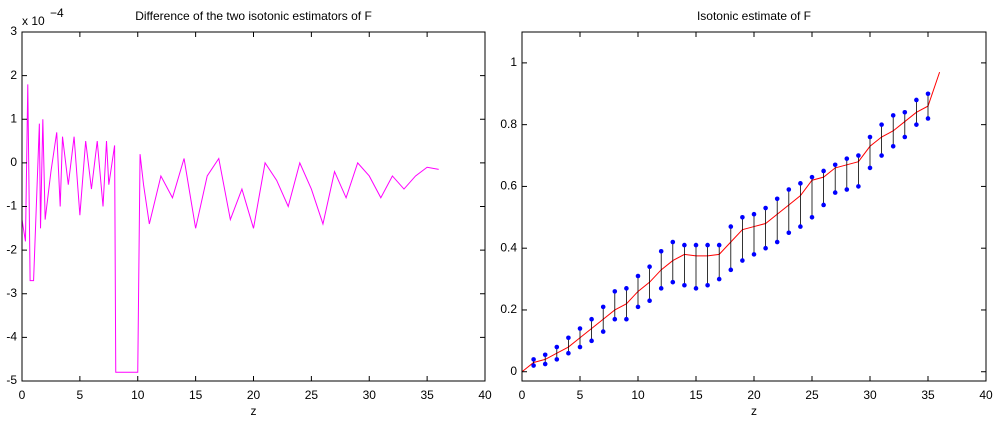 The height and width of the screenshot is (421, 1006). What do you see at coordinates (11, 337) in the screenshot?
I see `y-tick-label: -4` at bounding box center [11, 337].